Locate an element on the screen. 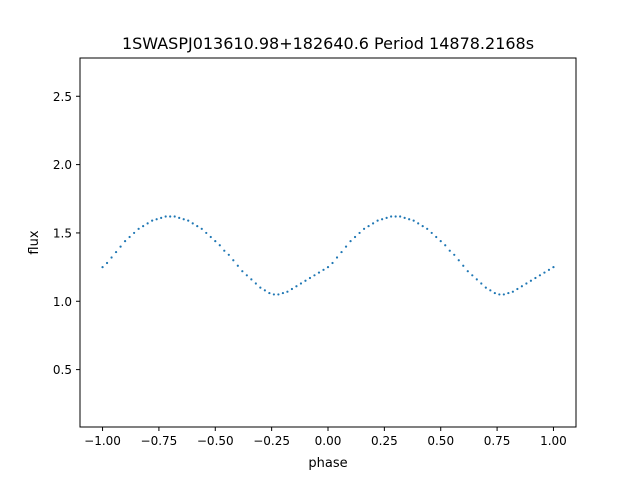 The width and height of the screenshot is (640, 480). y-axis-label: flux is located at coordinates (34, 242).